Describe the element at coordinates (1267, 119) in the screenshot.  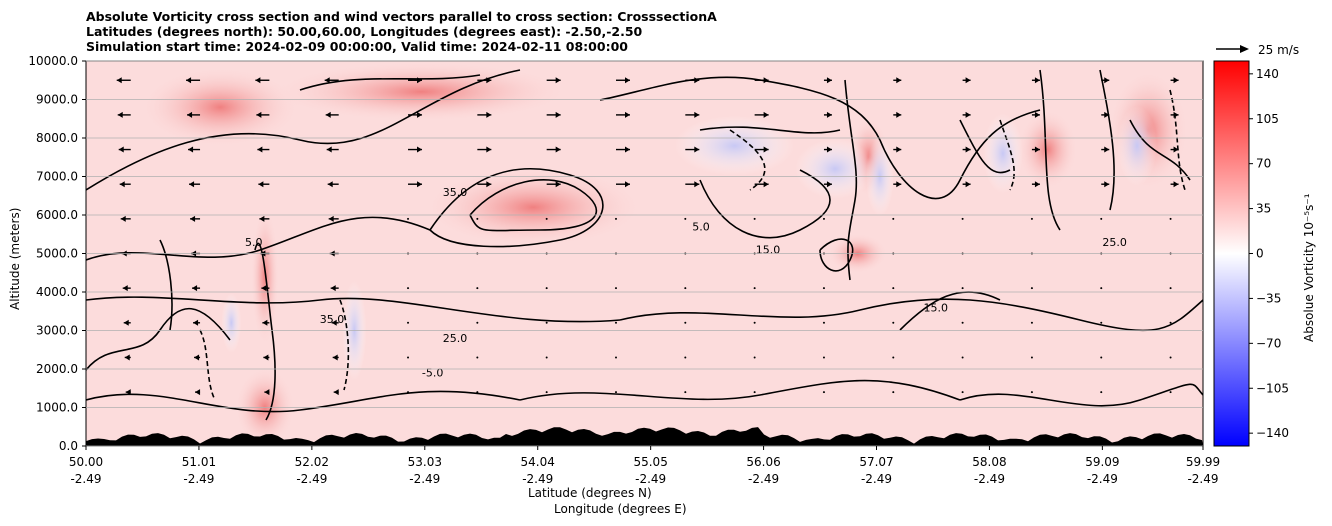
I see `colorbar-tick-label: 105` at that location.